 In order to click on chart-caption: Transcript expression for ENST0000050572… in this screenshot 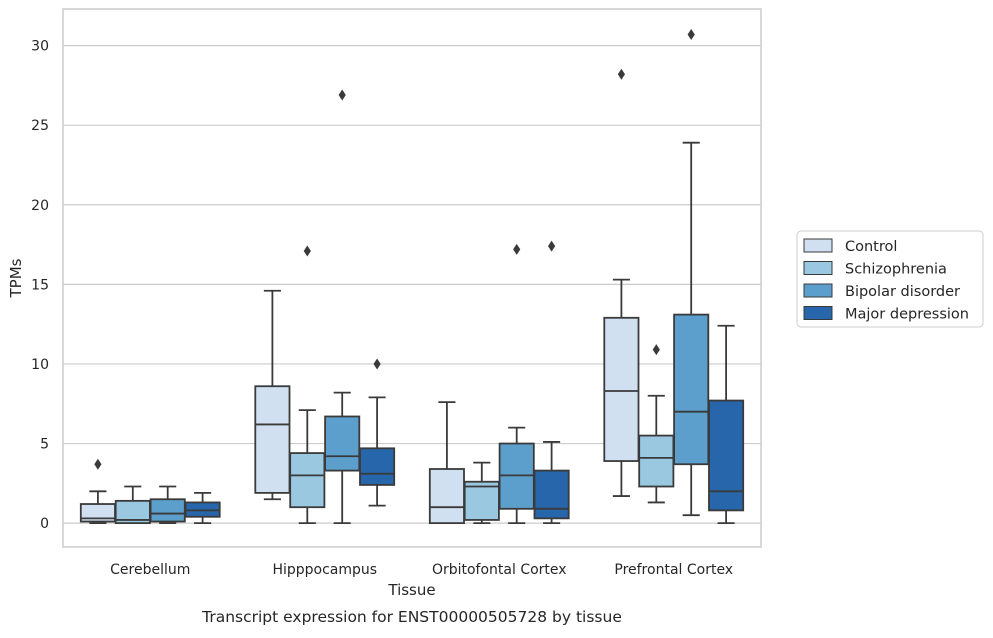, I will do `click(411, 617)`.